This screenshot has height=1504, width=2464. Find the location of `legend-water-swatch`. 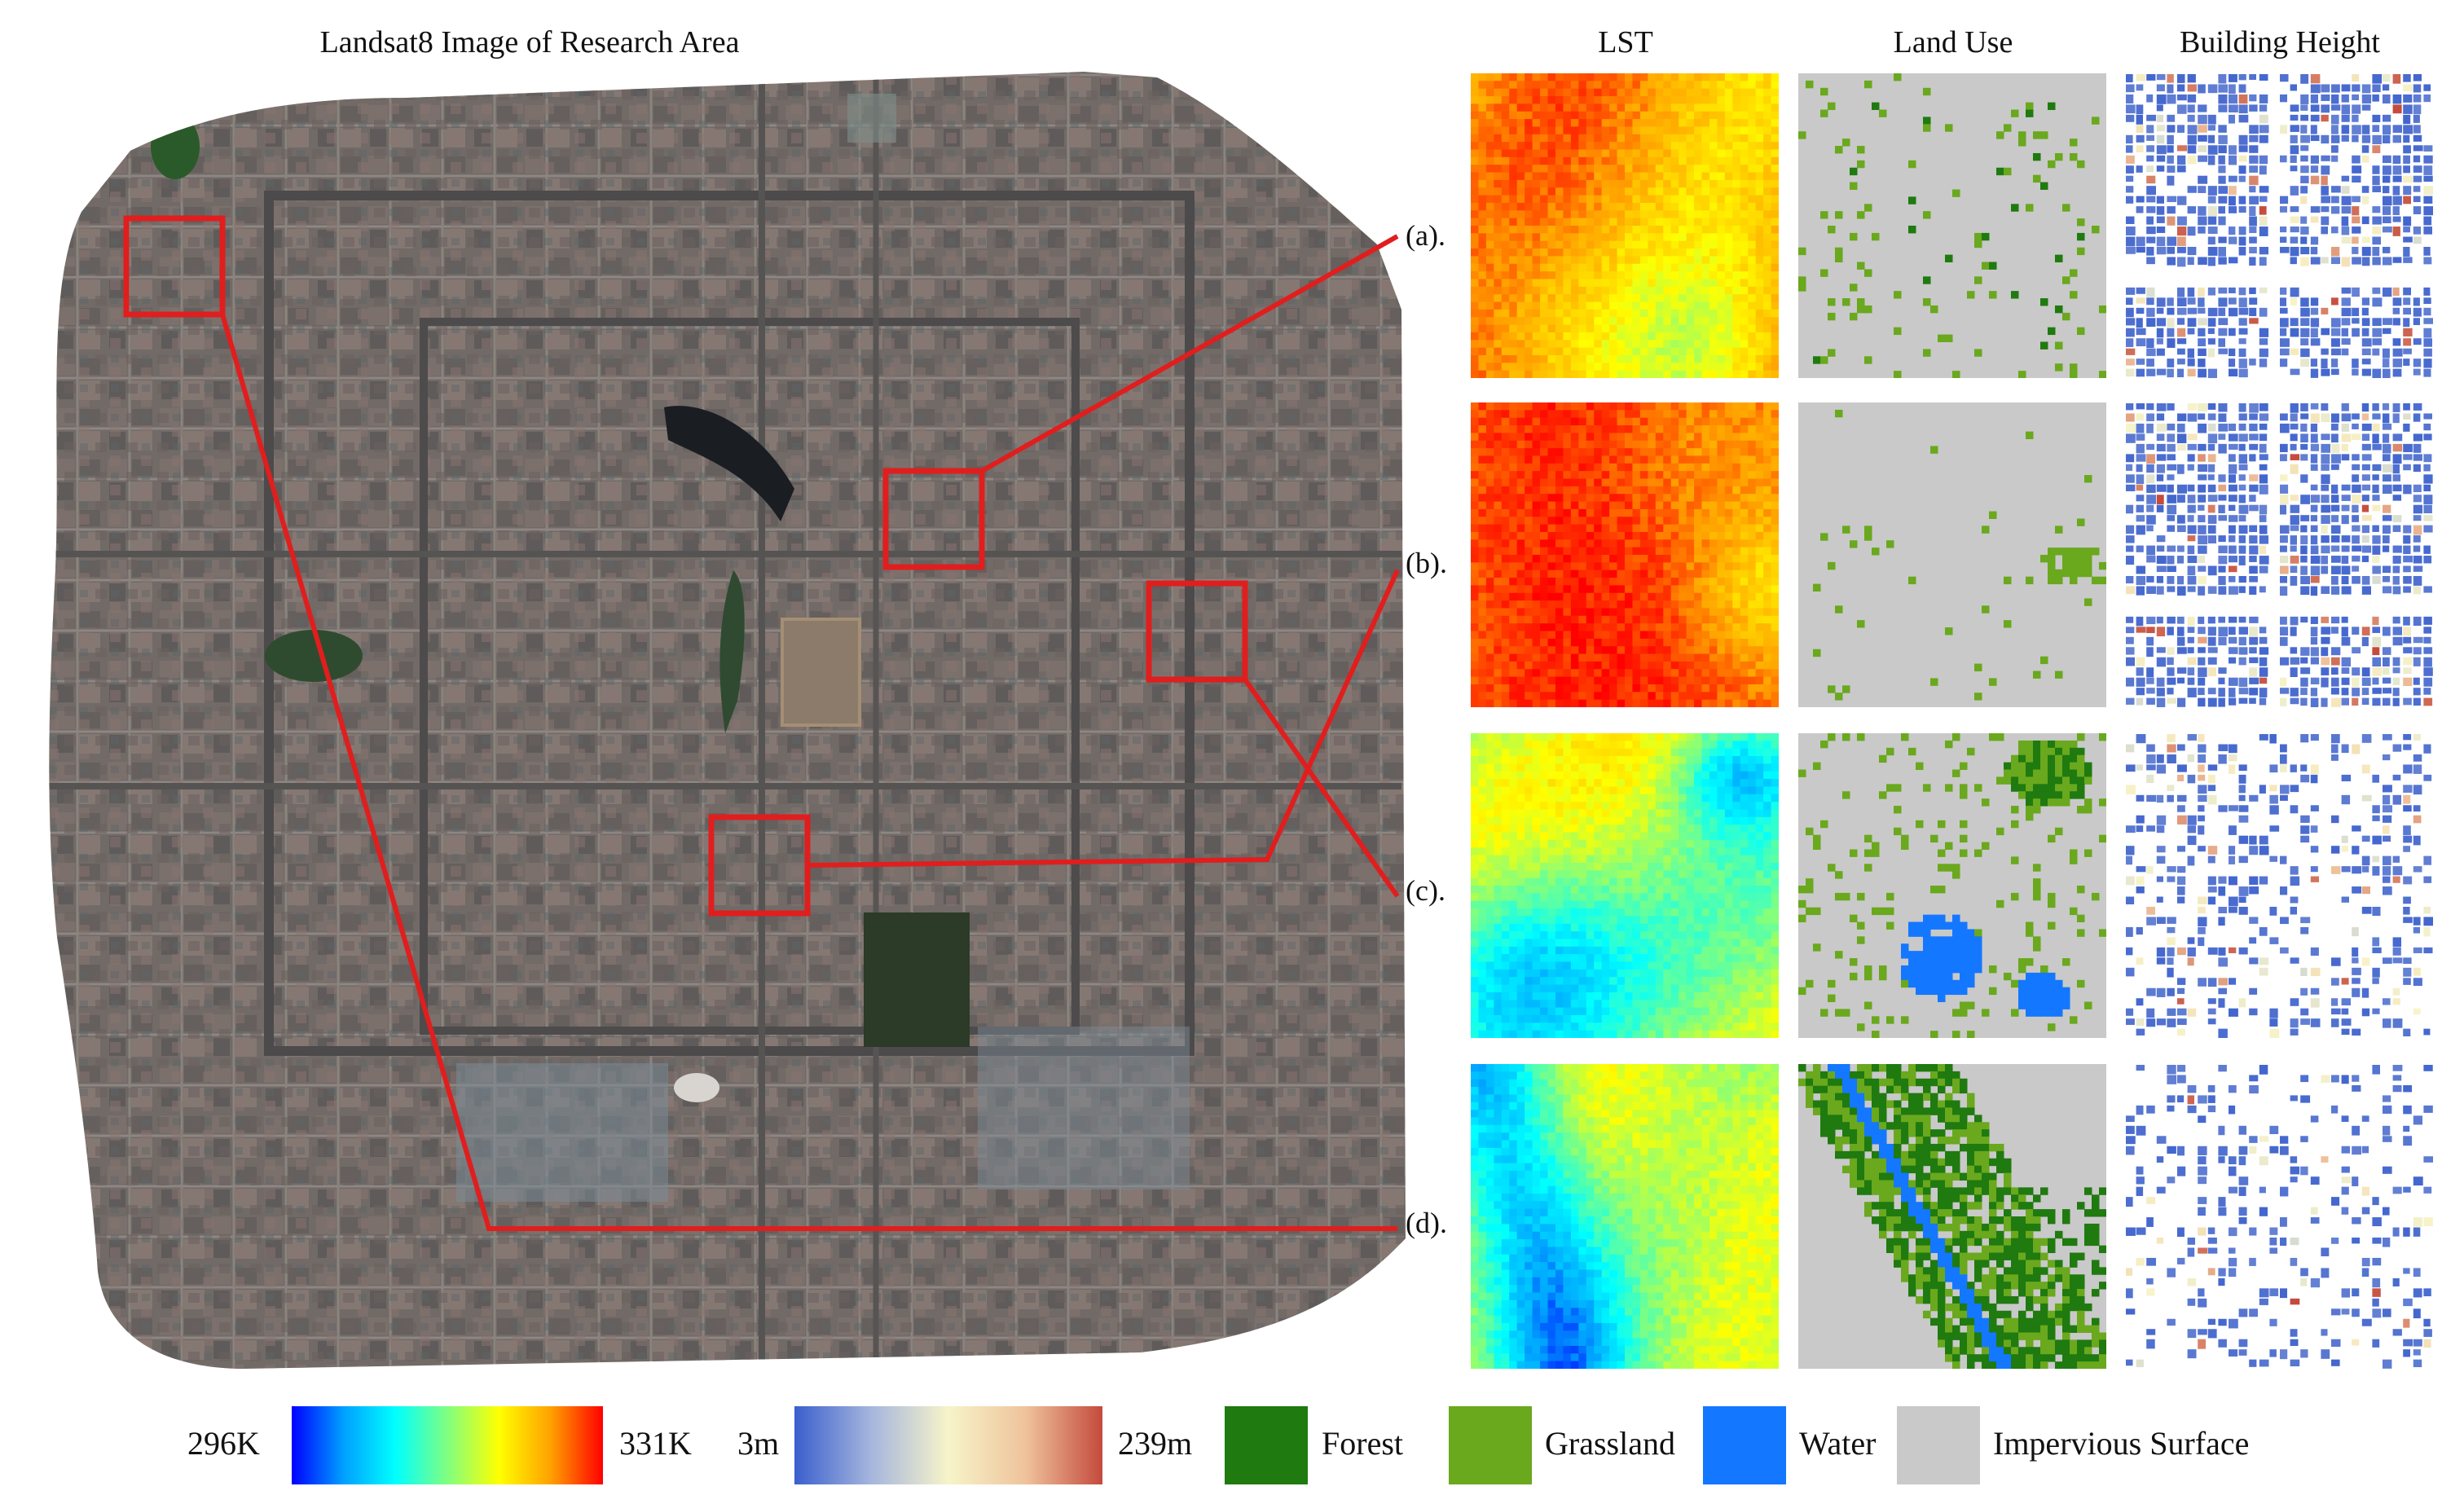

legend-water-swatch is located at coordinates (1744, 1445).